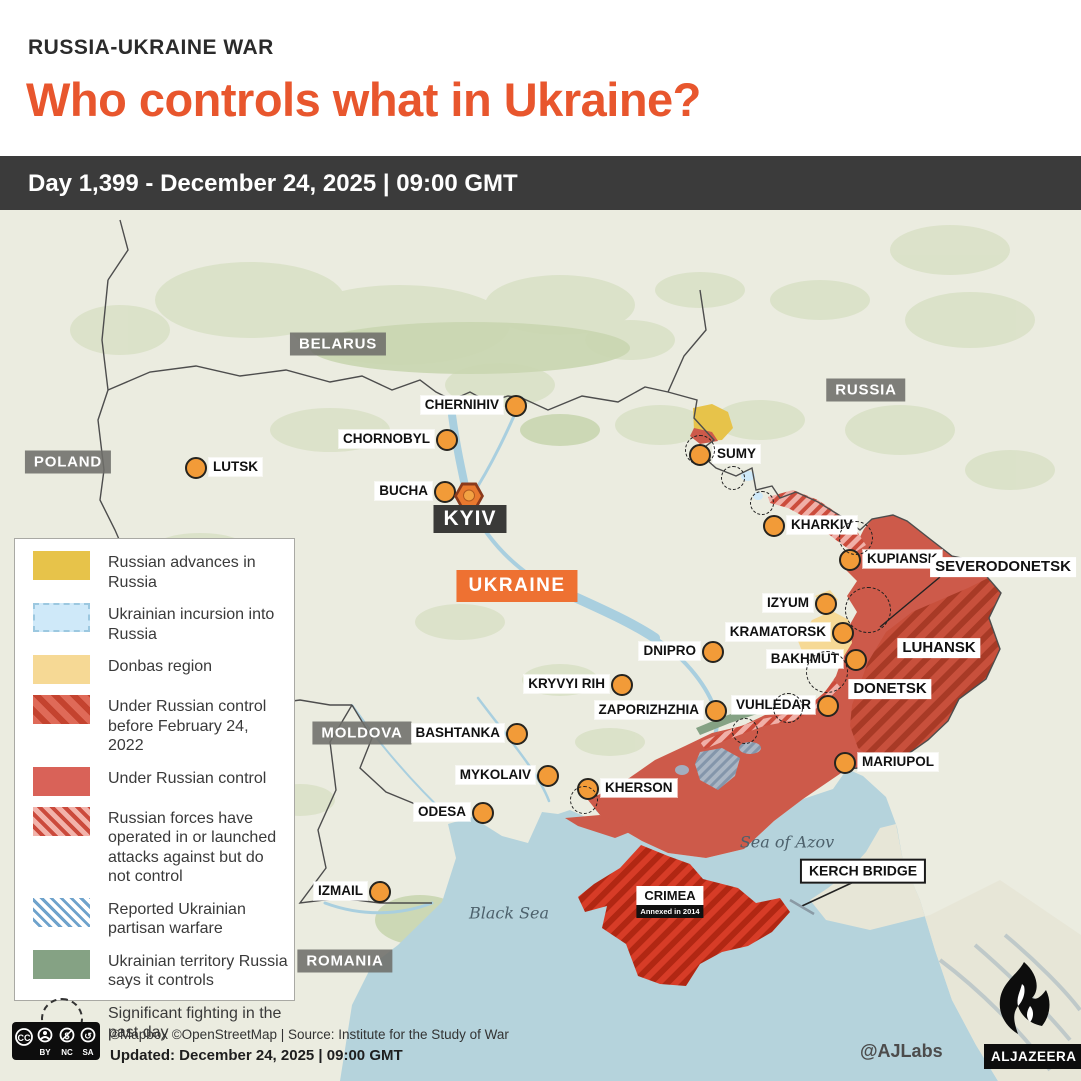  I want to click on kinburn-spit, so click(600, 826).